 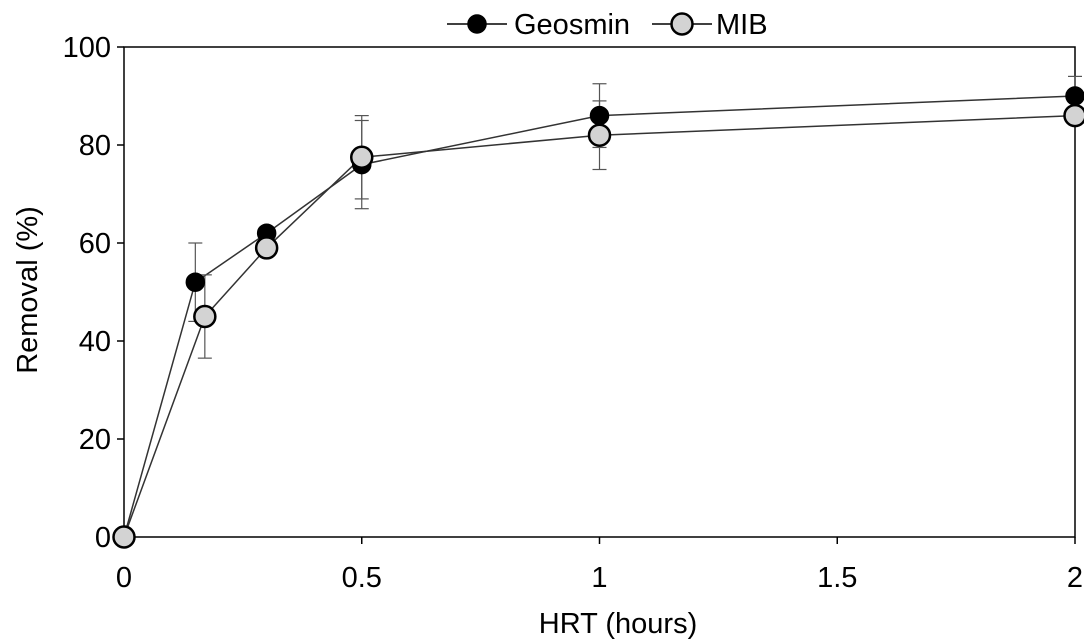 I want to click on legend-label-geosmin: Geosmin, so click(x=572, y=25).